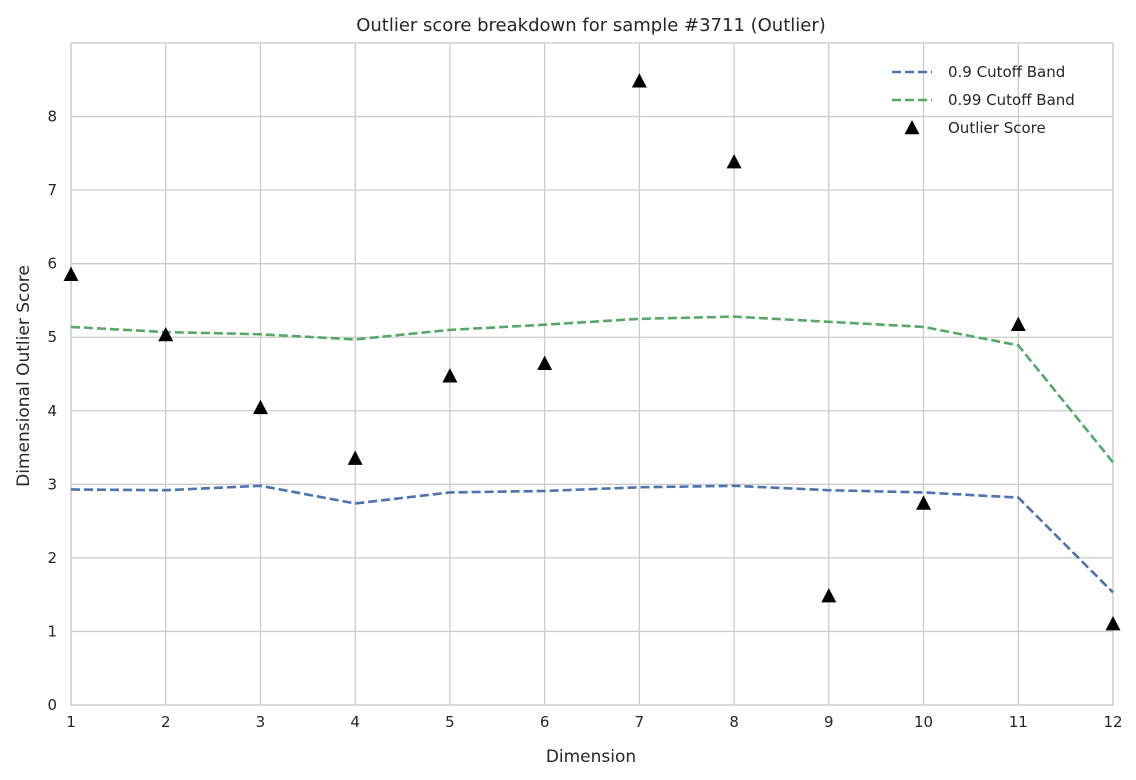  What do you see at coordinates (912, 127) in the screenshot?
I see `legend-swatch-outlier-score` at bounding box center [912, 127].